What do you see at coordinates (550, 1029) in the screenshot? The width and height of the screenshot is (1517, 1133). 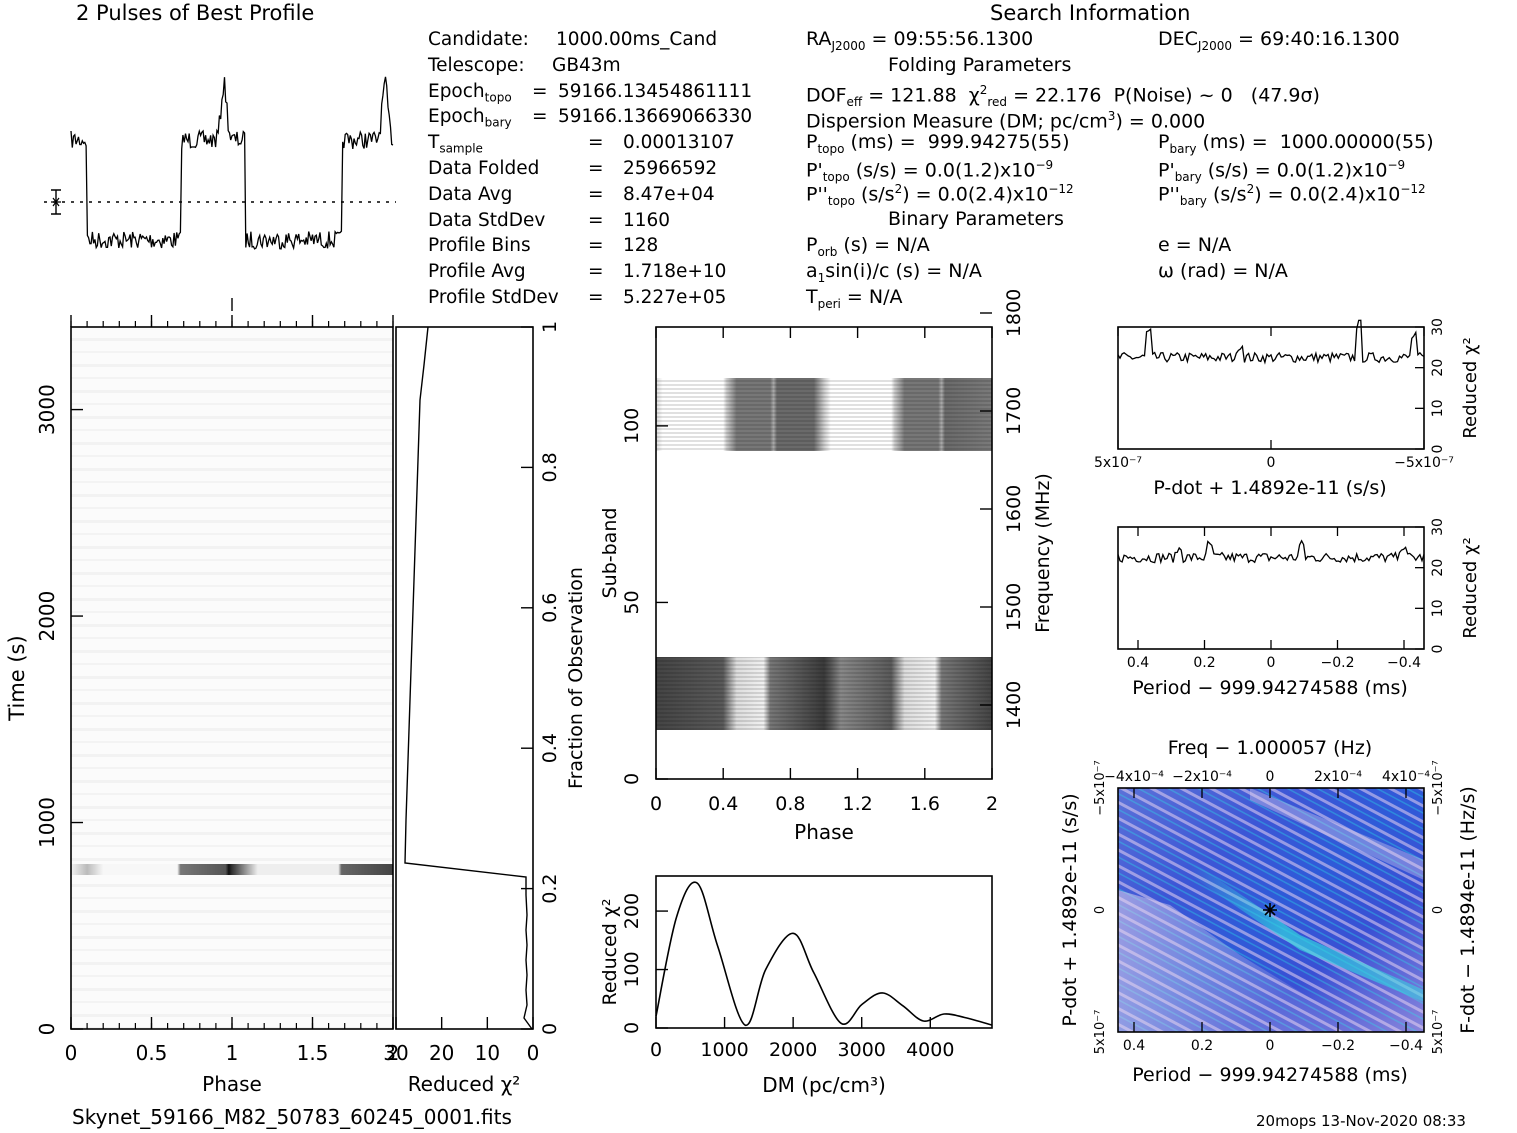 I see `chi-ytick-label: 0` at bounding box center [550, 1029].